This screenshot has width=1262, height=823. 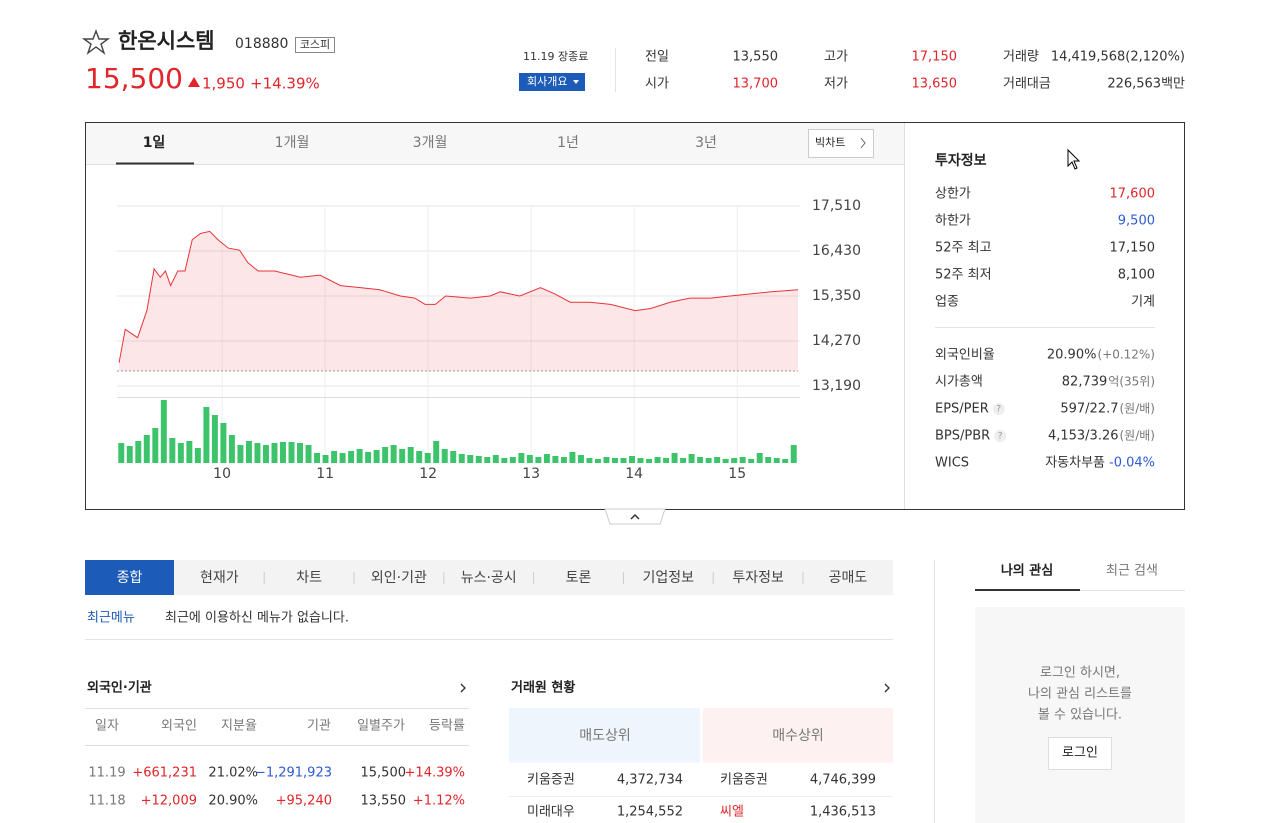 I want to click on login-message: 로그인 하시면,, so click(x=1080, y=673).